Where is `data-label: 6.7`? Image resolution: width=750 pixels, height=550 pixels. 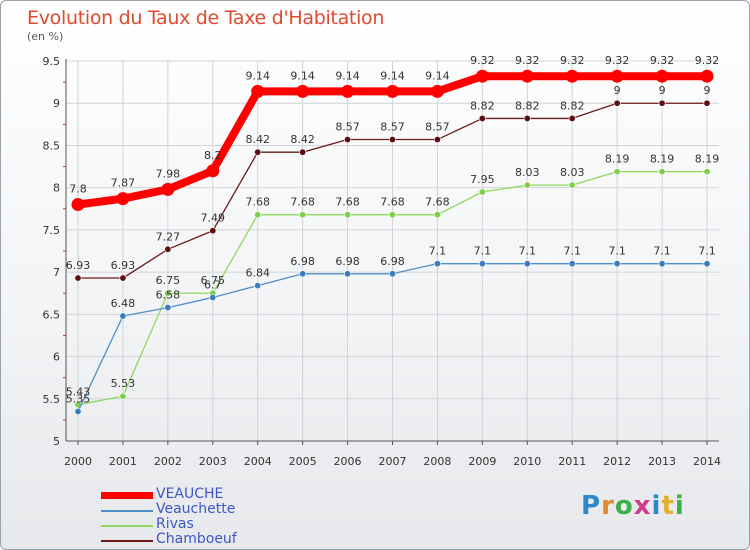
data-label: 6.7 is located at coordinates (213, 284).